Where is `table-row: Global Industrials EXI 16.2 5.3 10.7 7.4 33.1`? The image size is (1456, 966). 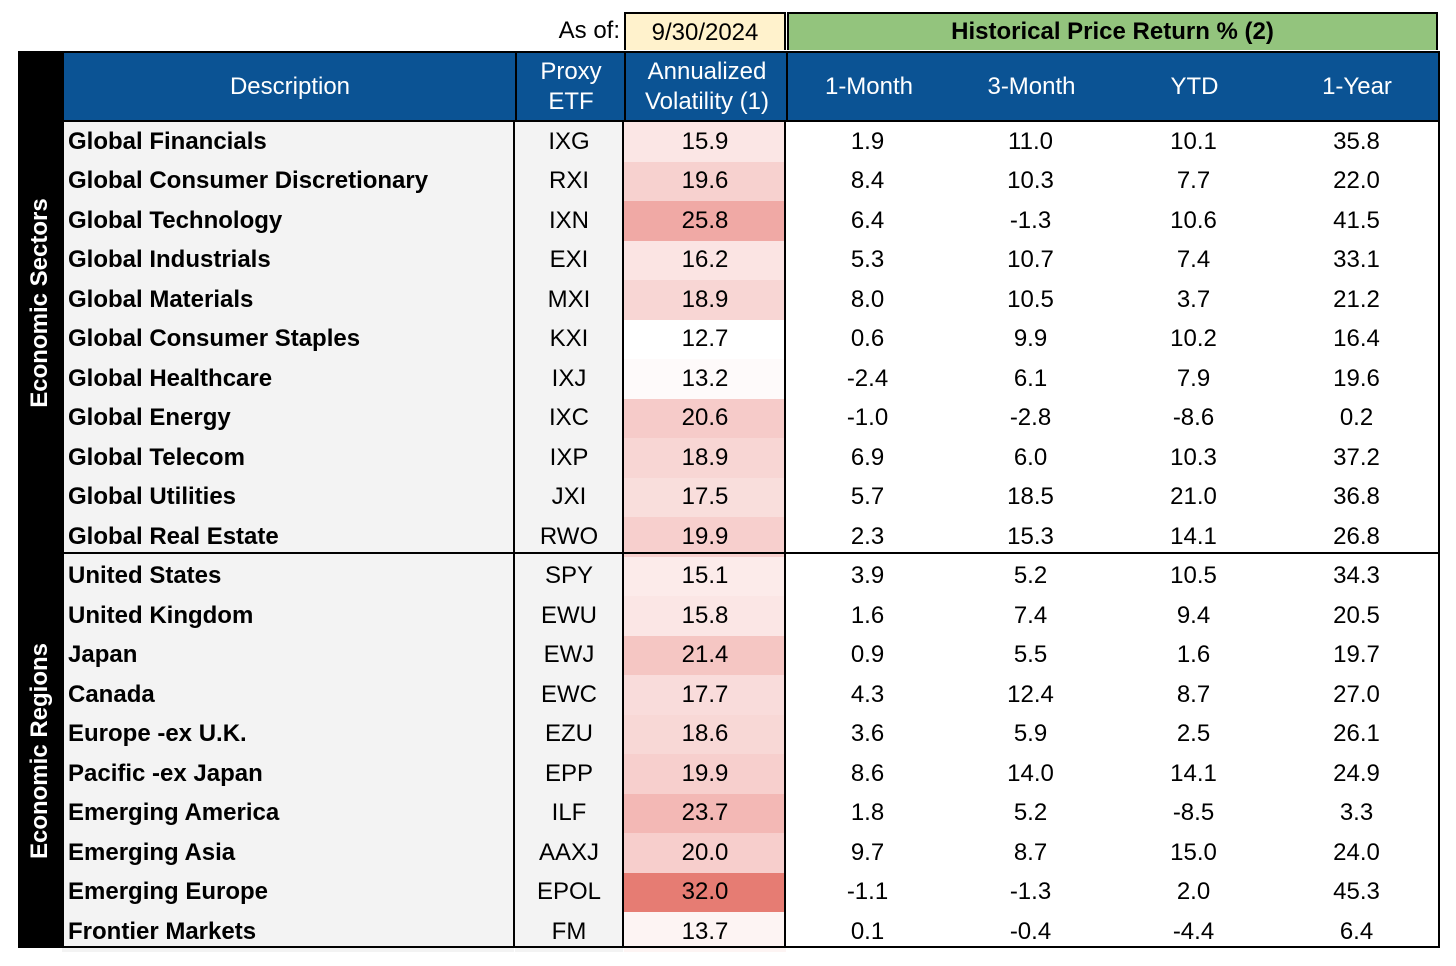
table-row: Global Industrials EXI 16.2 5.3 10.7 7.4 33.1 is located at coordinates (751, 260).